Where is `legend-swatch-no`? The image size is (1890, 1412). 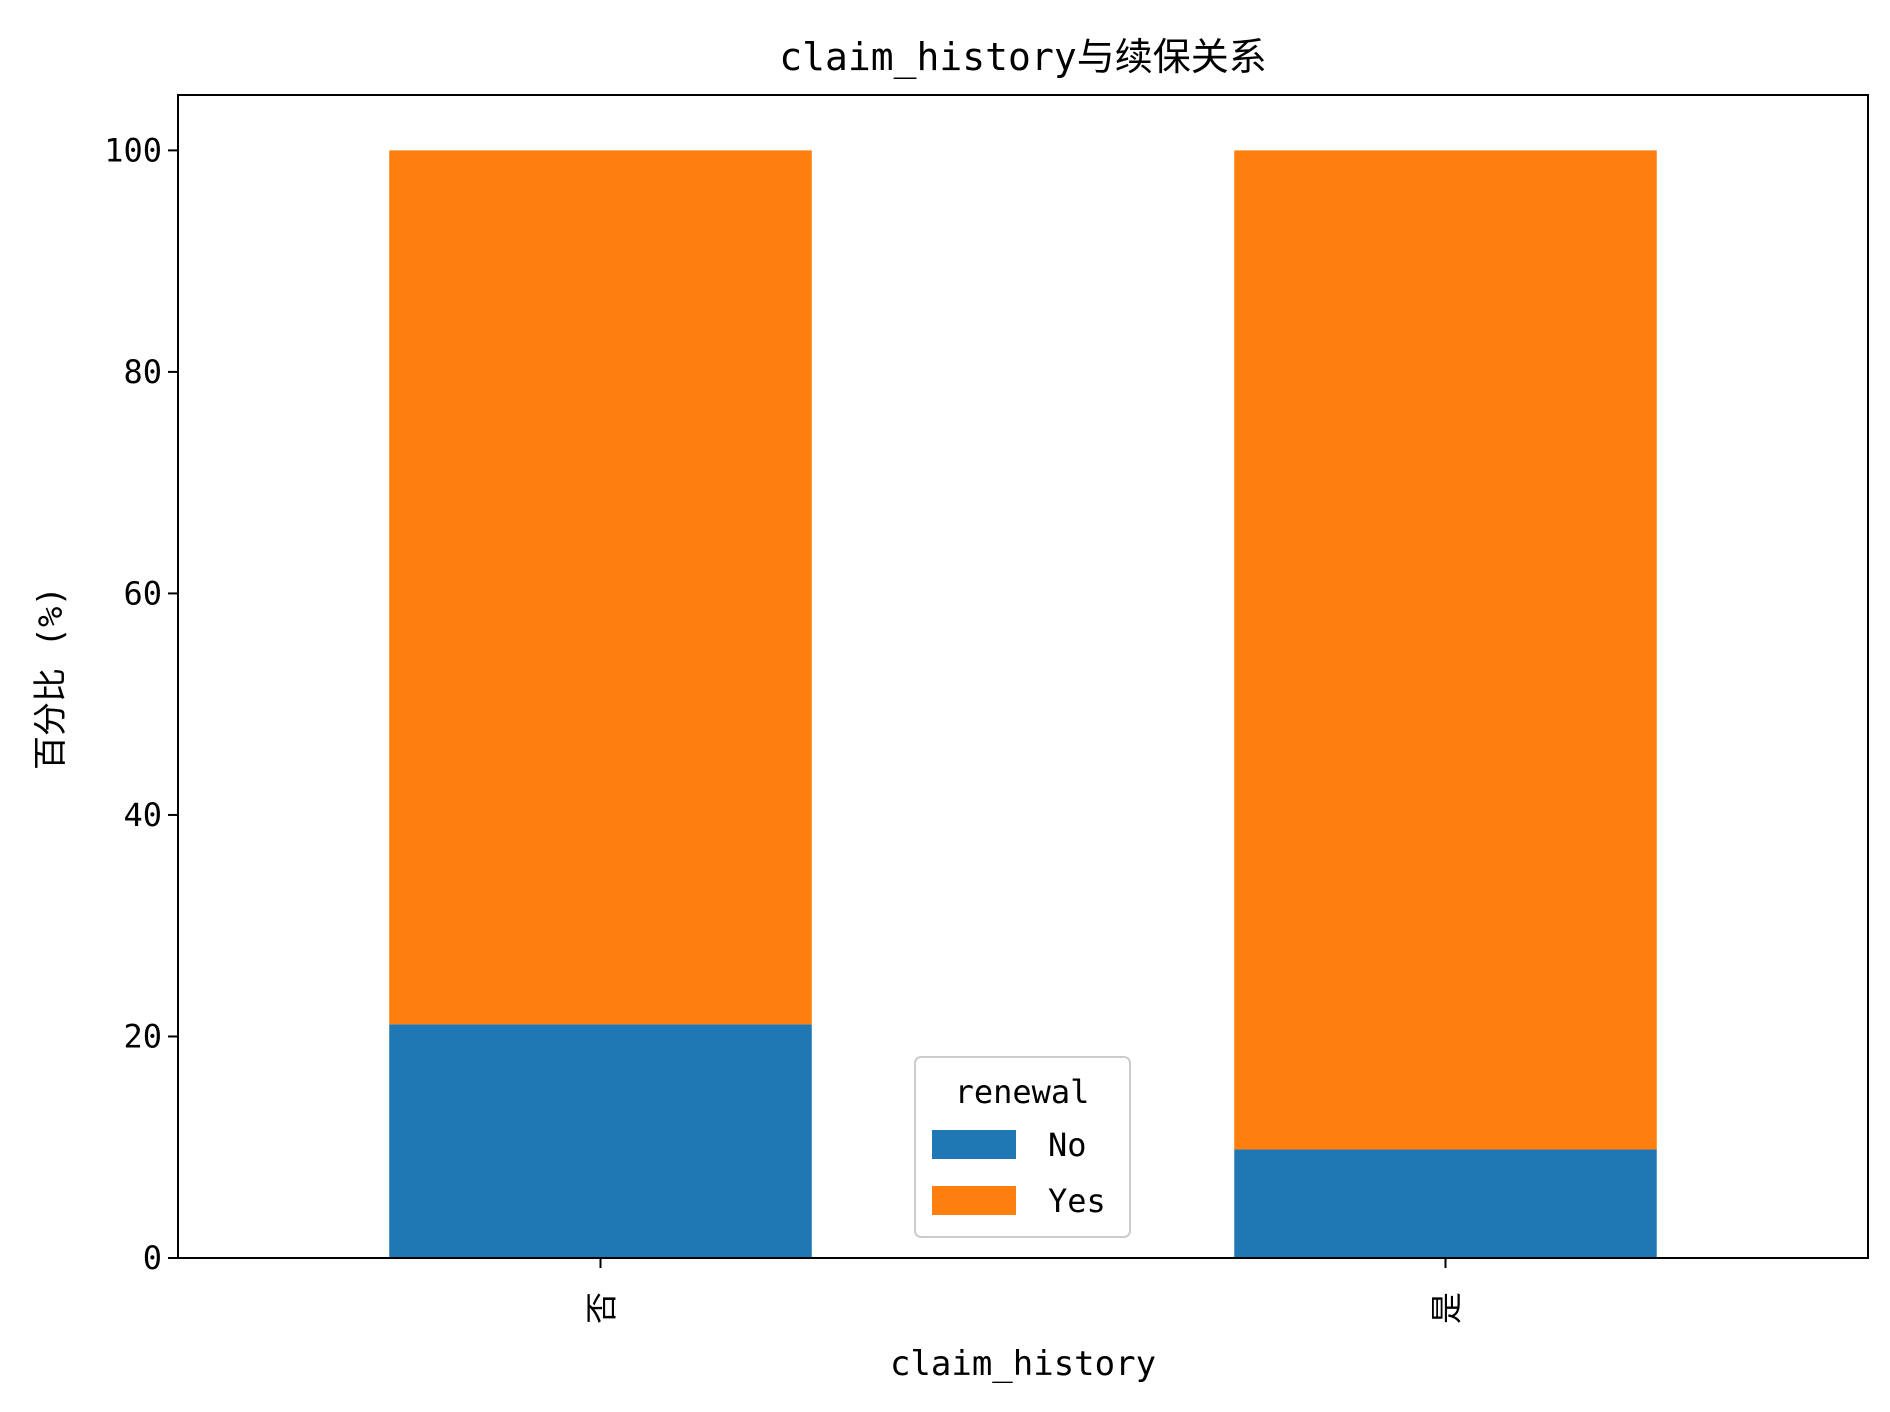
legend-swatch-no is located at coordinates (974, 1144).